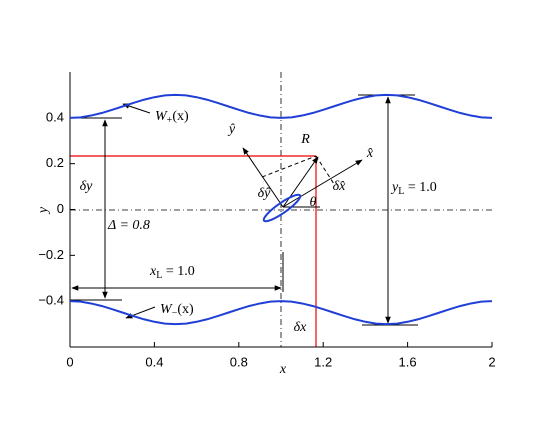 This screenshot has height=441, width=545. I want to click on annotation: δy, so click(87, 186).